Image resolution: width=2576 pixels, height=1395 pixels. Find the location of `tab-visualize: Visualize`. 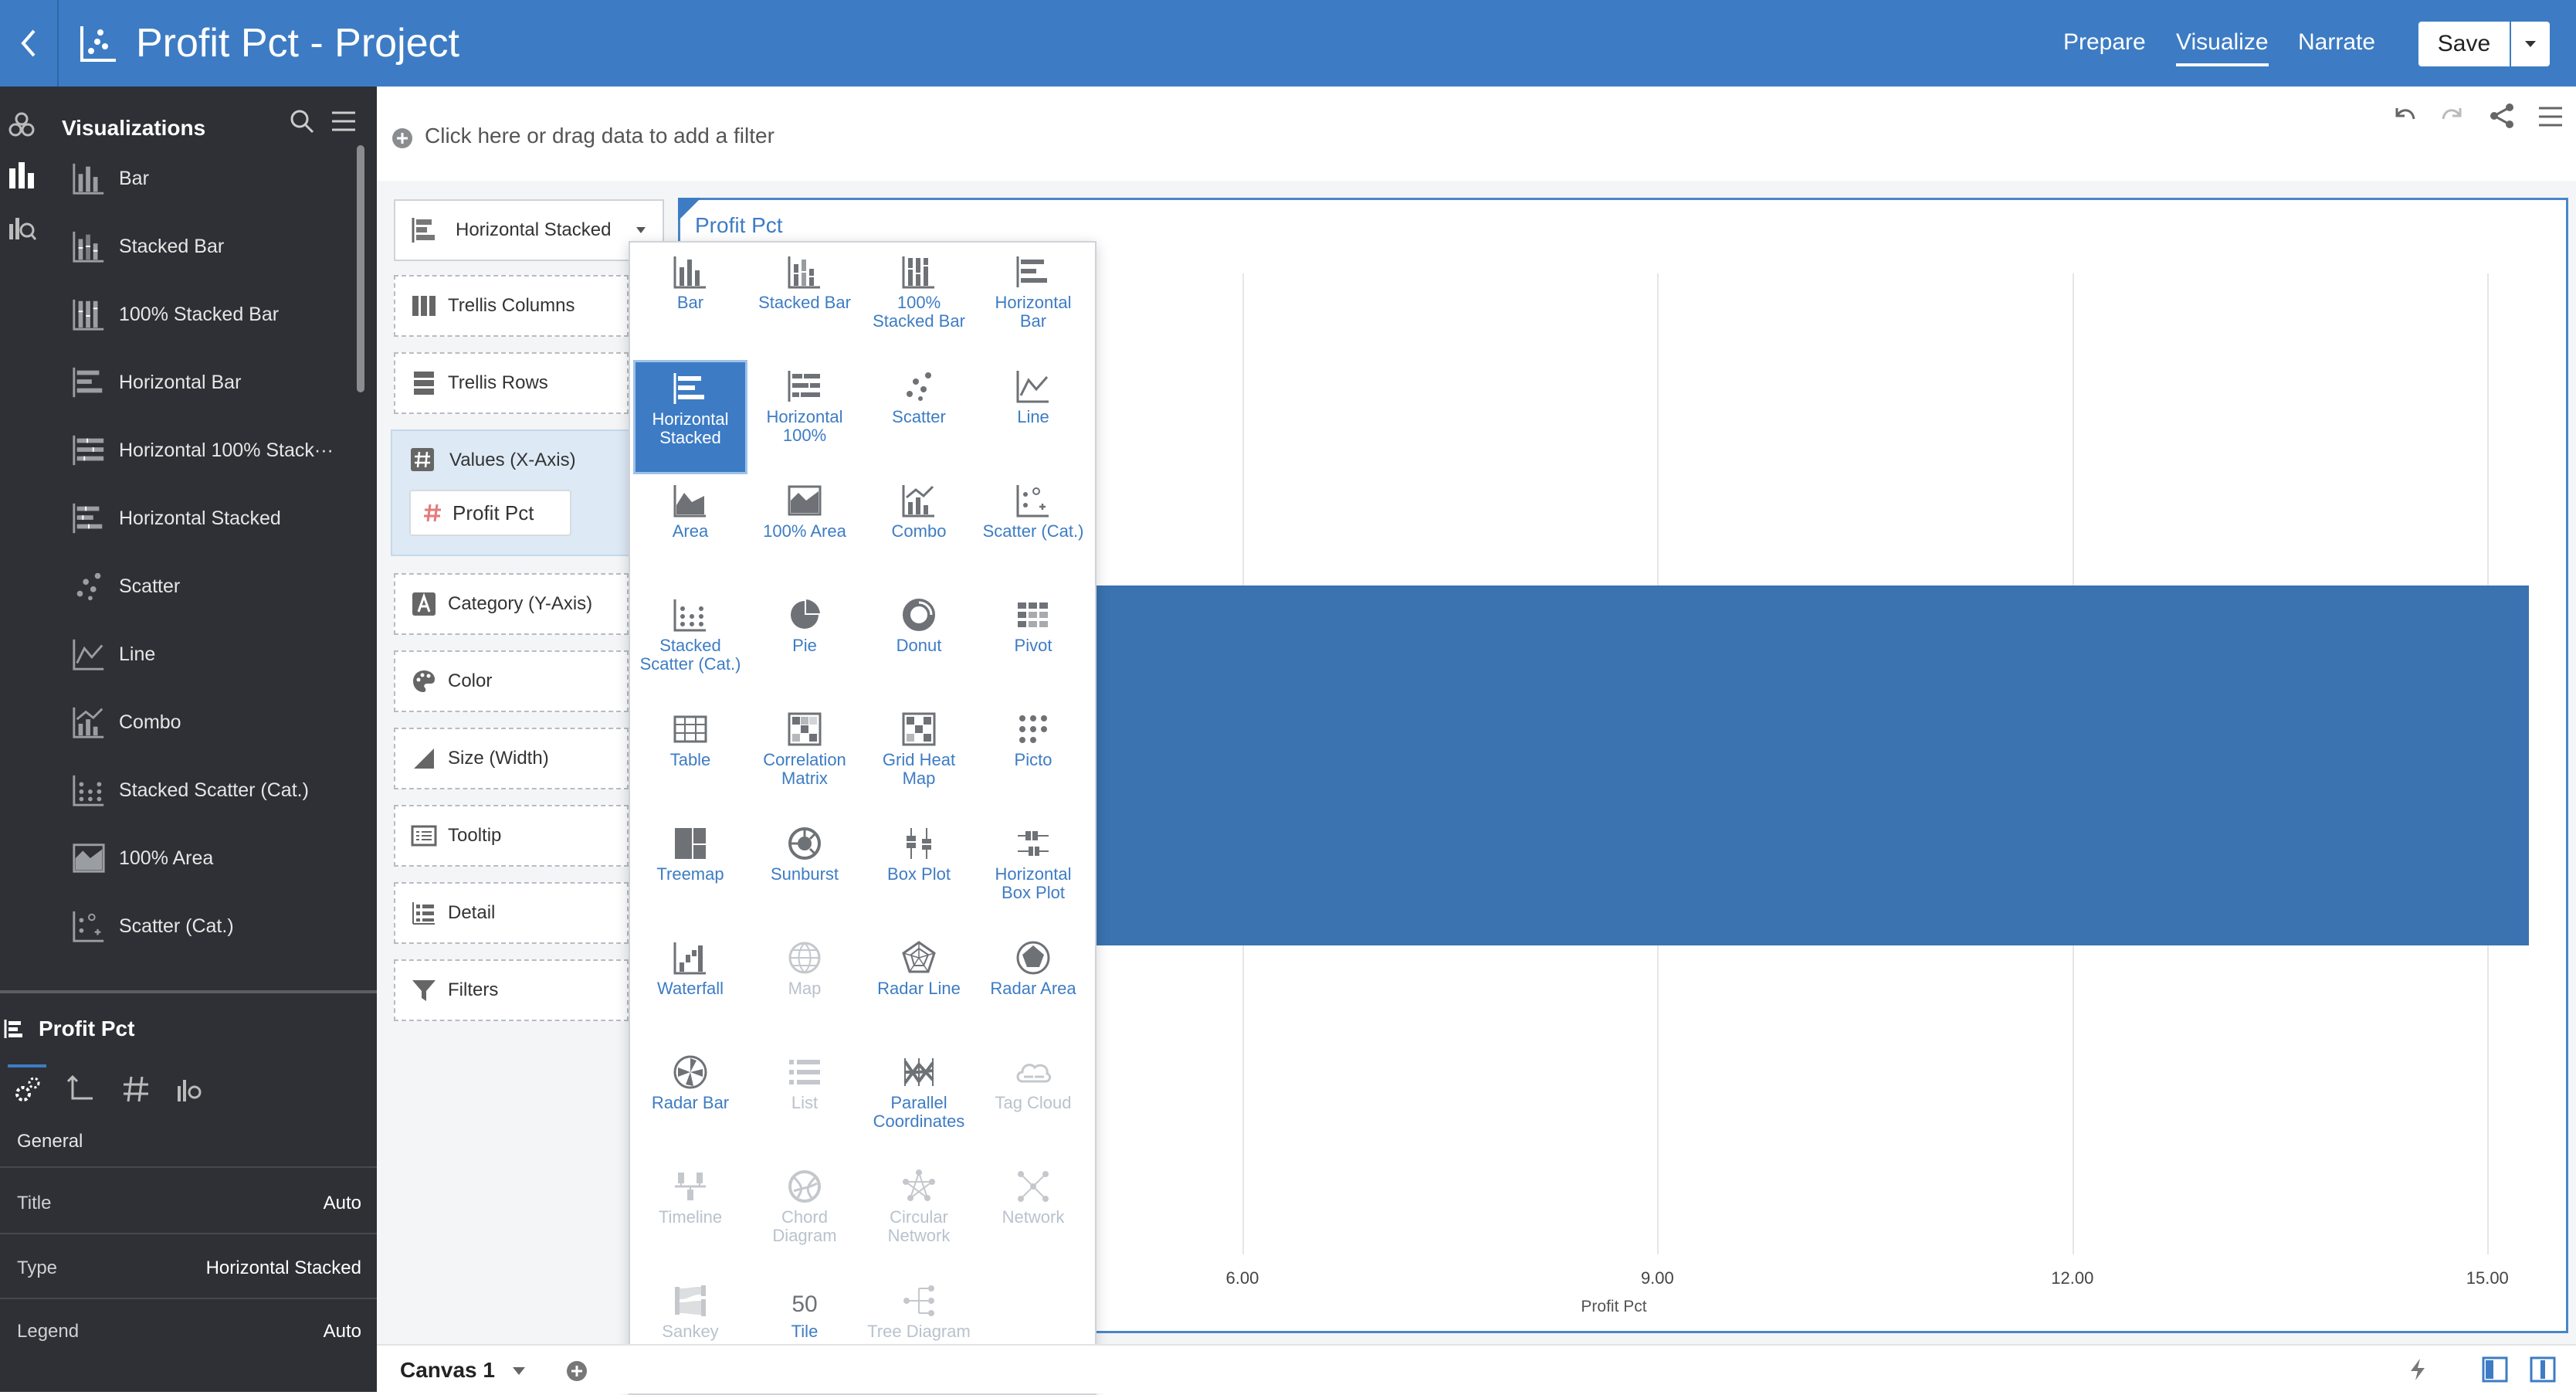

tab-visualize: Visualize is located at coordinates (2222, 48).